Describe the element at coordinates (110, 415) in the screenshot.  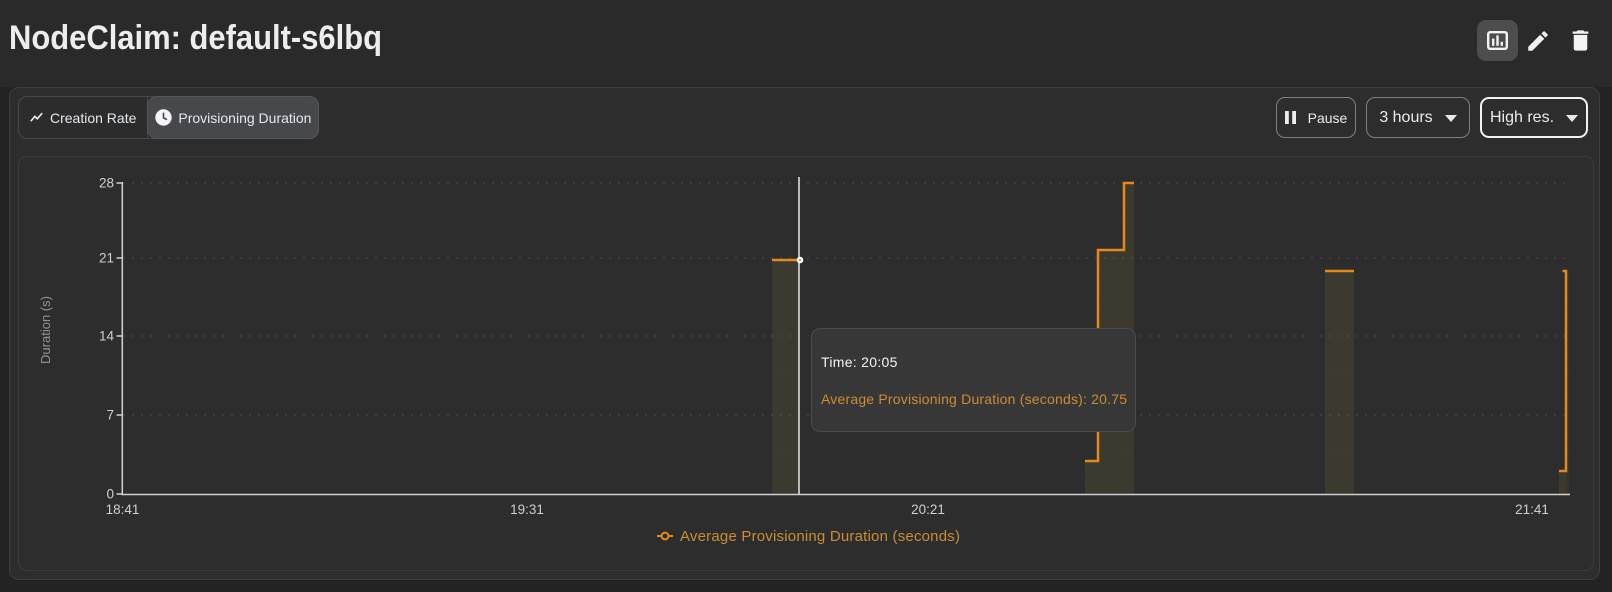
I see `svg-text: 7` at that location.